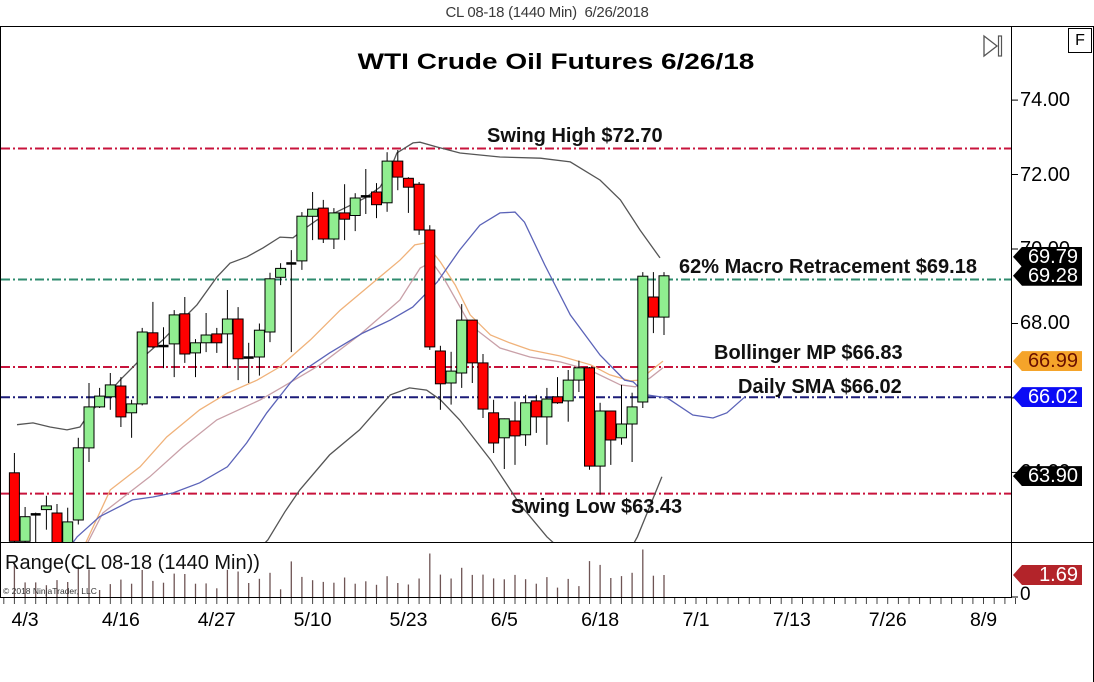 The image size is (1094, 682). I want to click on date-label: 7/26, so click(887, 620).